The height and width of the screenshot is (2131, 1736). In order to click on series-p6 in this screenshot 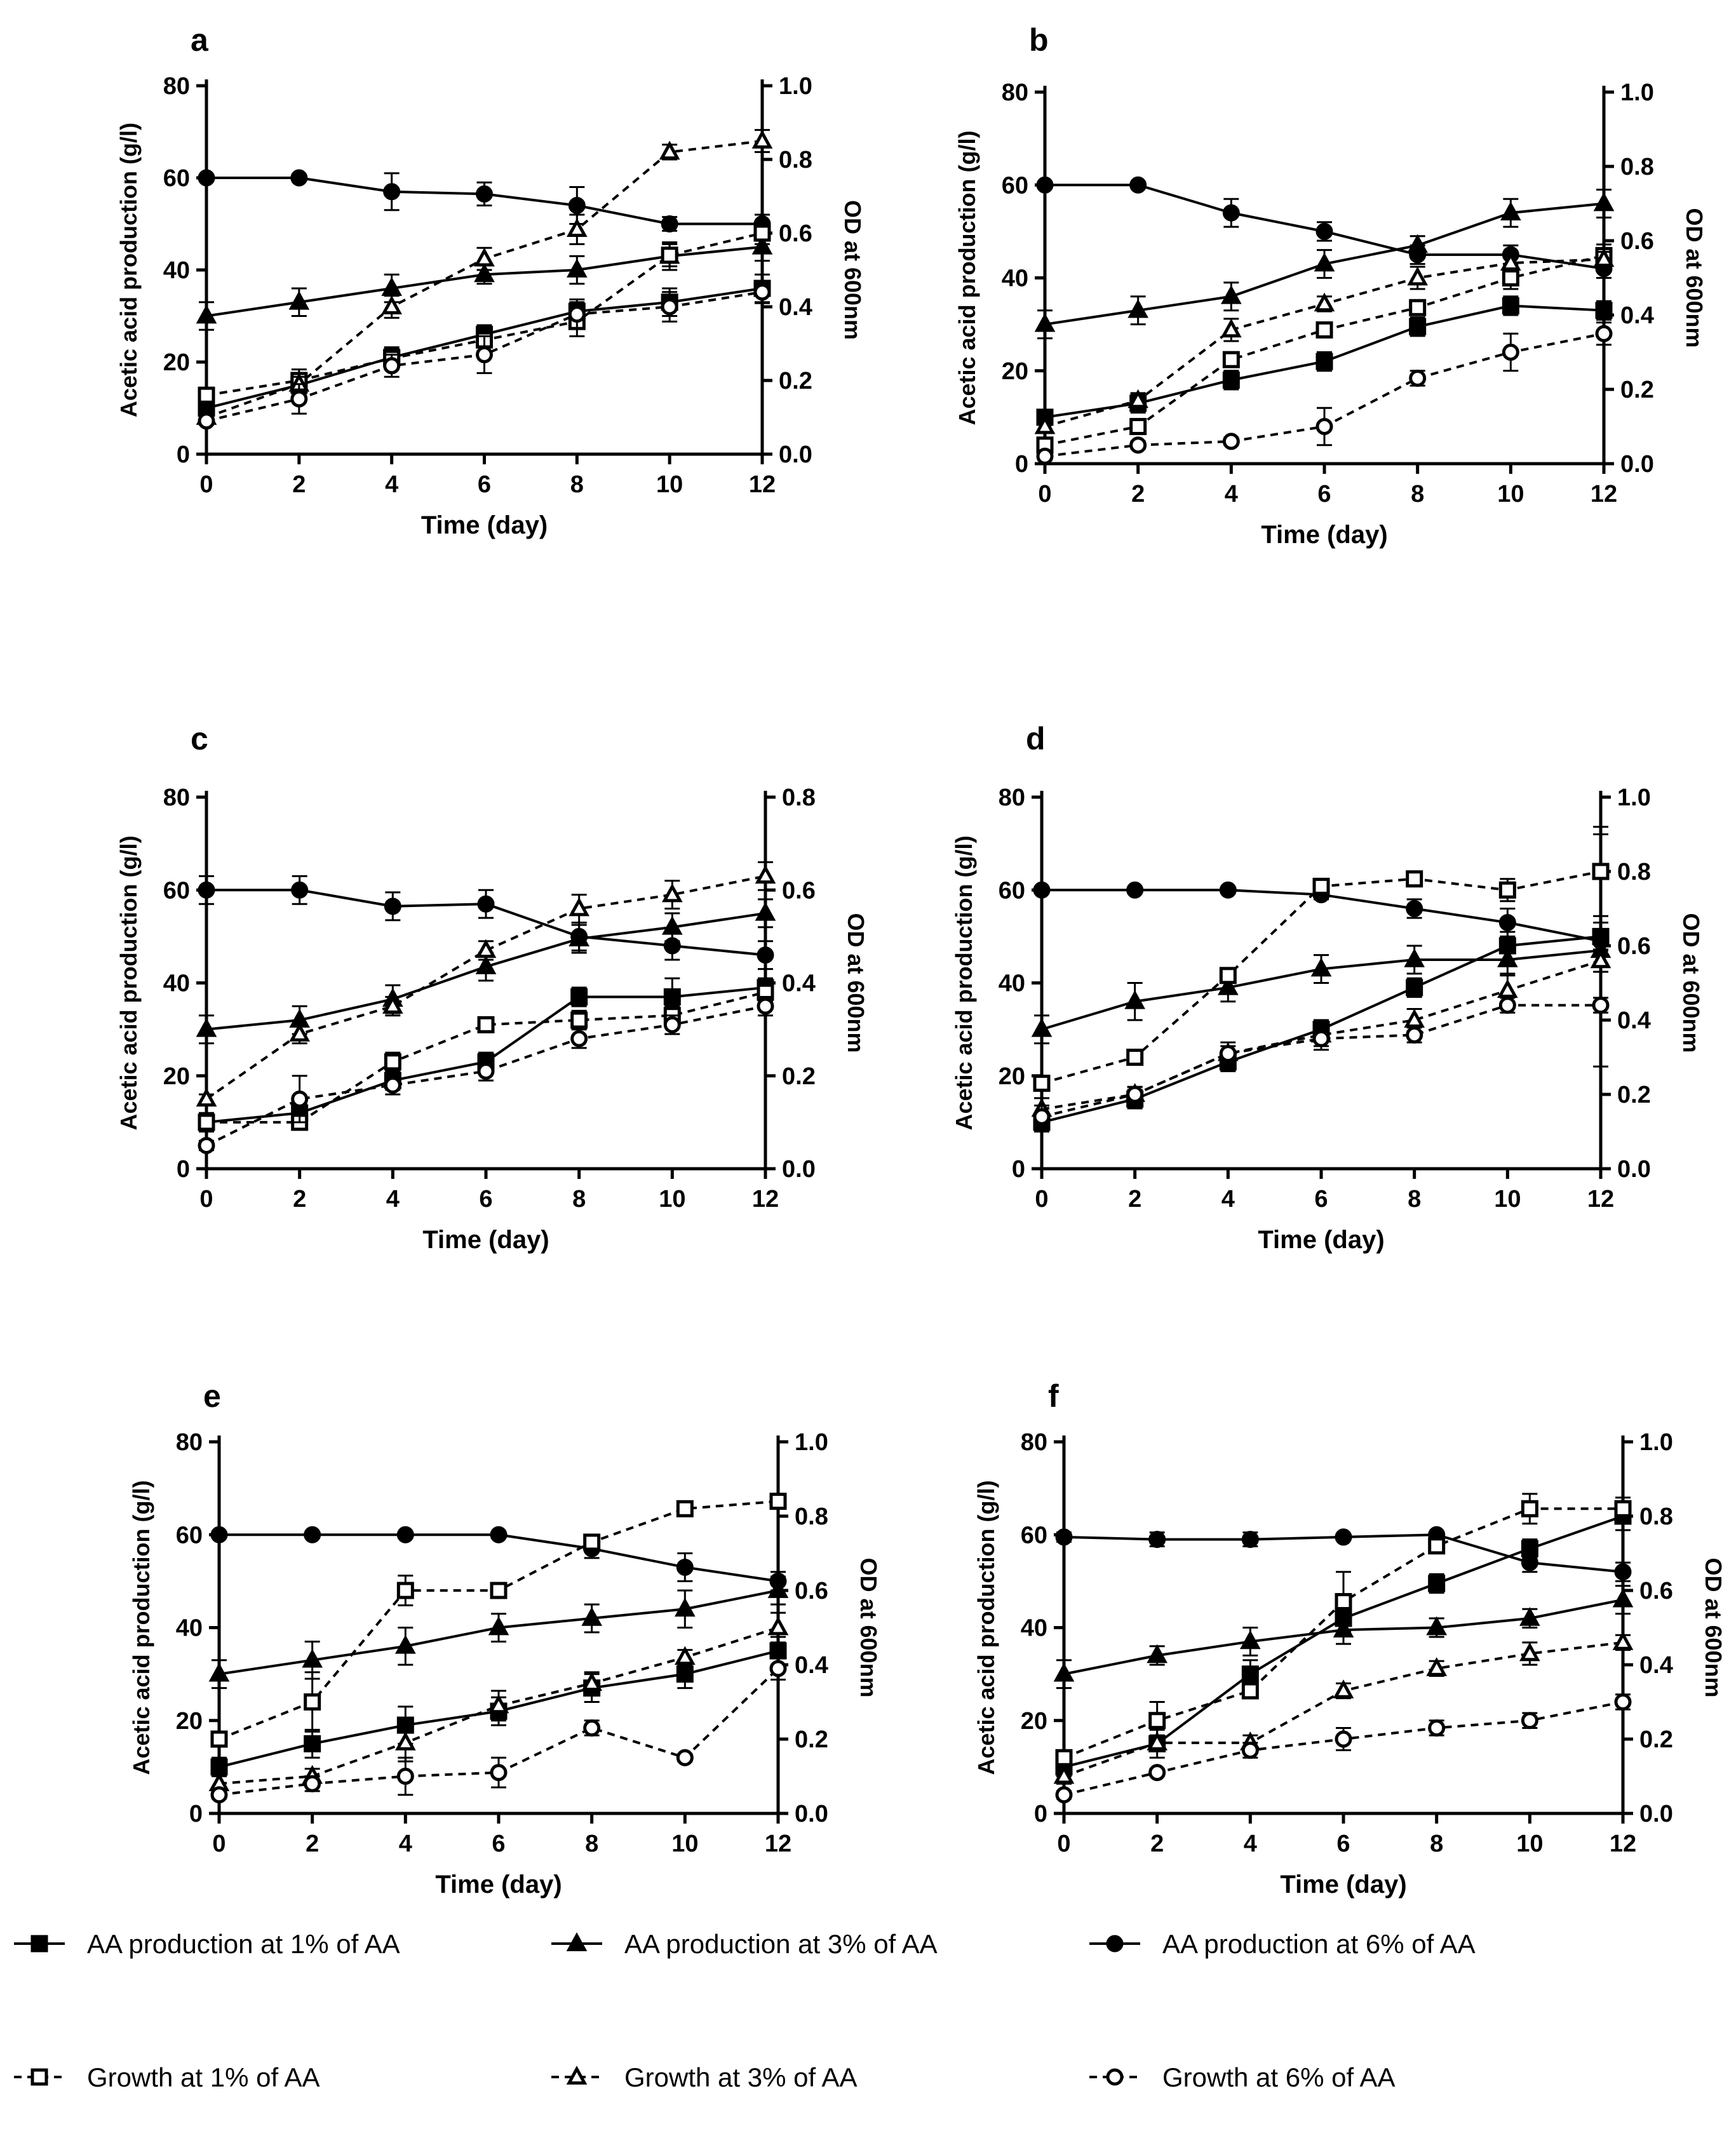, I will do `click(1321, 916)`.